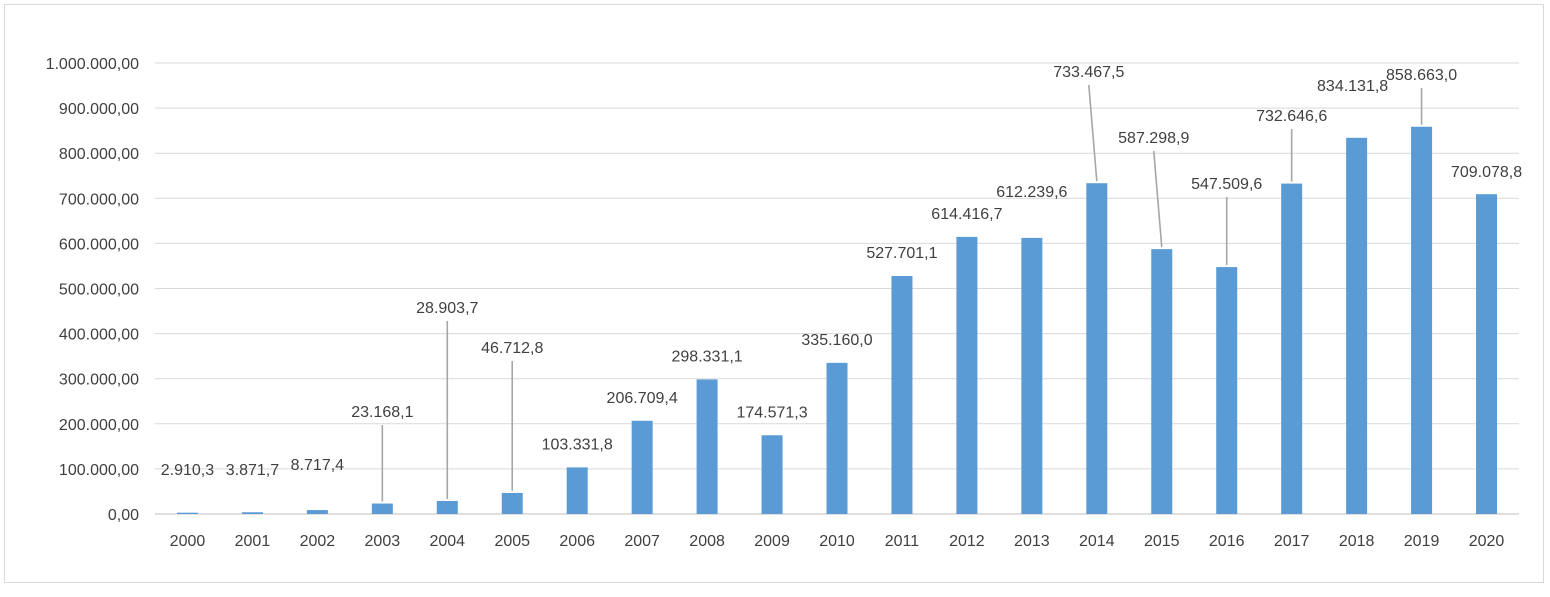 The image size is (1550, 597). What do you see at coordinates (383, 541) in the screenshot?
I see `x-tick-label: 2003` at bounding box center [383, 541].